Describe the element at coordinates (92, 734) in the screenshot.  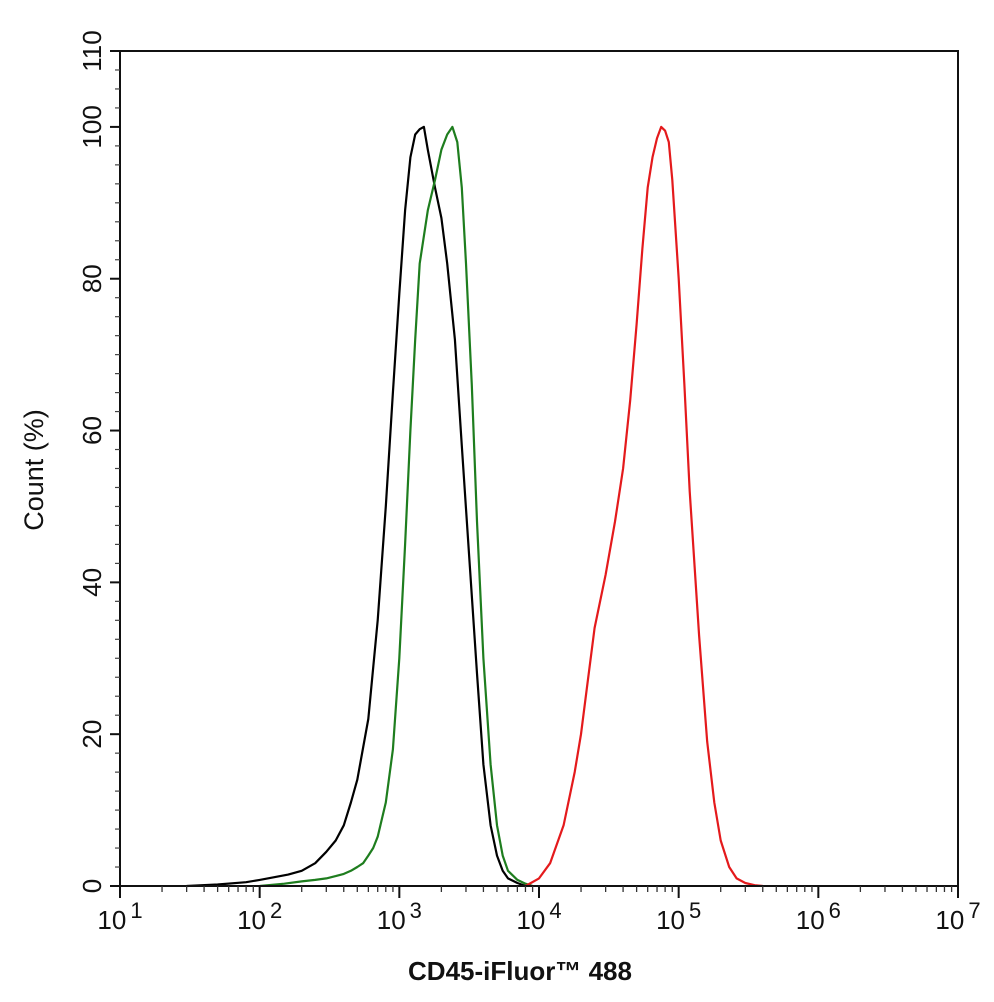
I see `y-tick-label: 20` at that location.